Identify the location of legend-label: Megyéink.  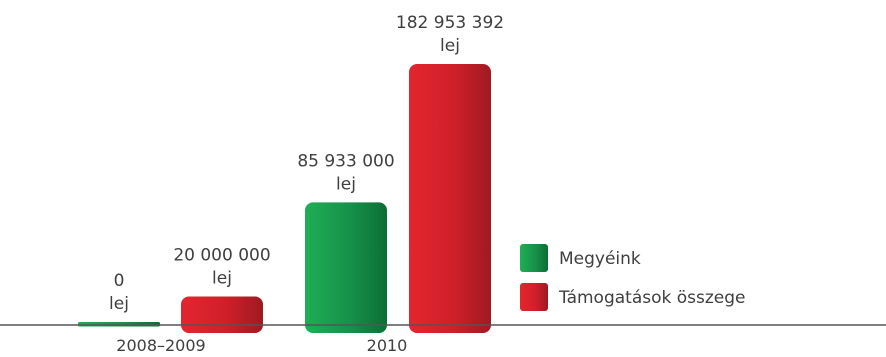
(600, 259).